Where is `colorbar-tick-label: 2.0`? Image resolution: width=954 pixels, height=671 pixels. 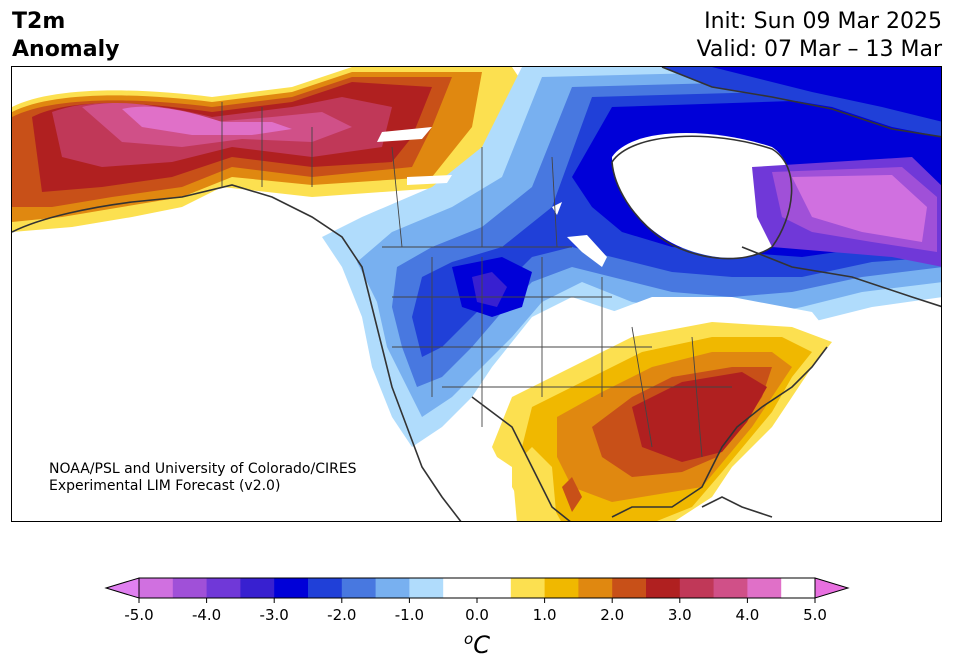
colorbar-tick-label: 2.0 is located at coordinates (612, 615).